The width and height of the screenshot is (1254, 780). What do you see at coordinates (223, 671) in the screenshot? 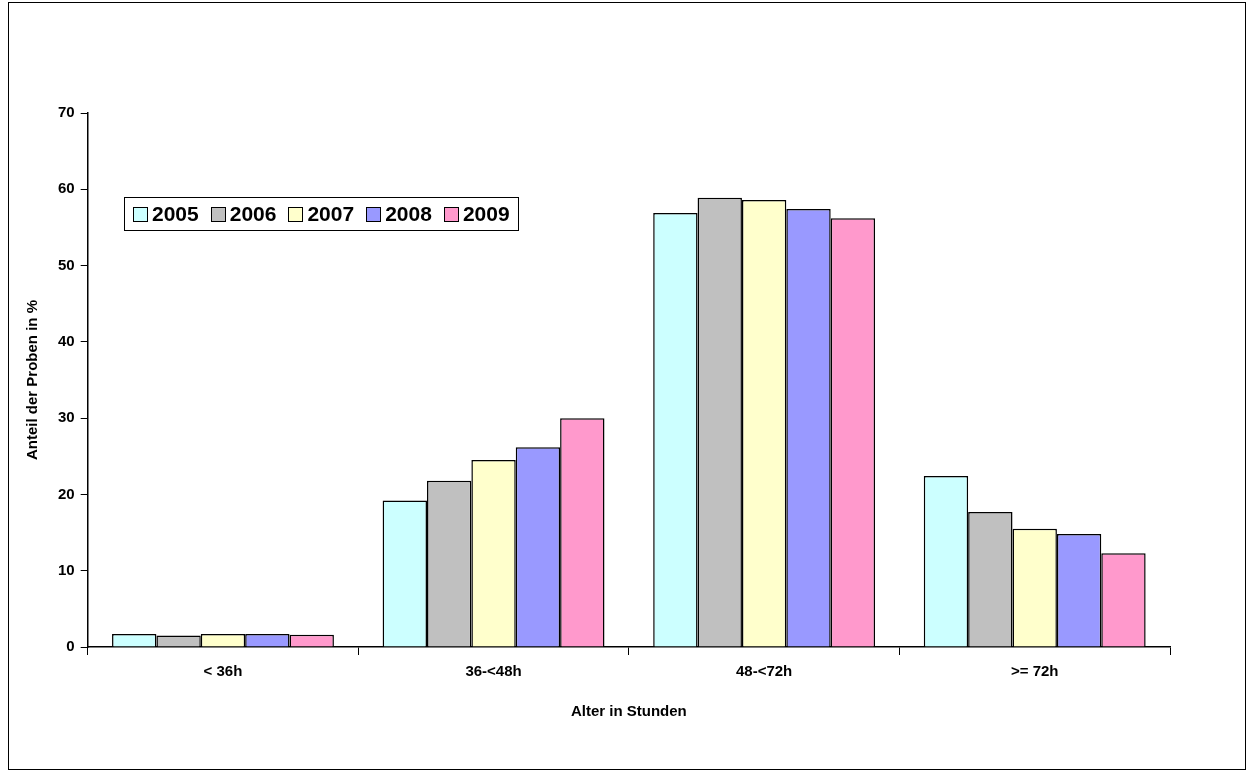
I see `x-tick-label: < 36h` at bounding box center [223, 671].